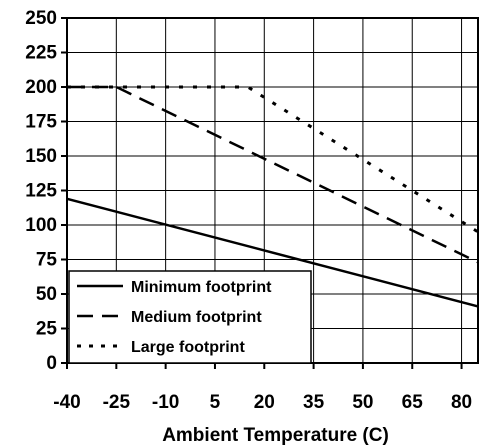 This screenshot has width=480, height=447. What do you see at coordinates (461, 402) in the screenshot?
I see `x-tick-label: 80` at bounding box center [461, 402].